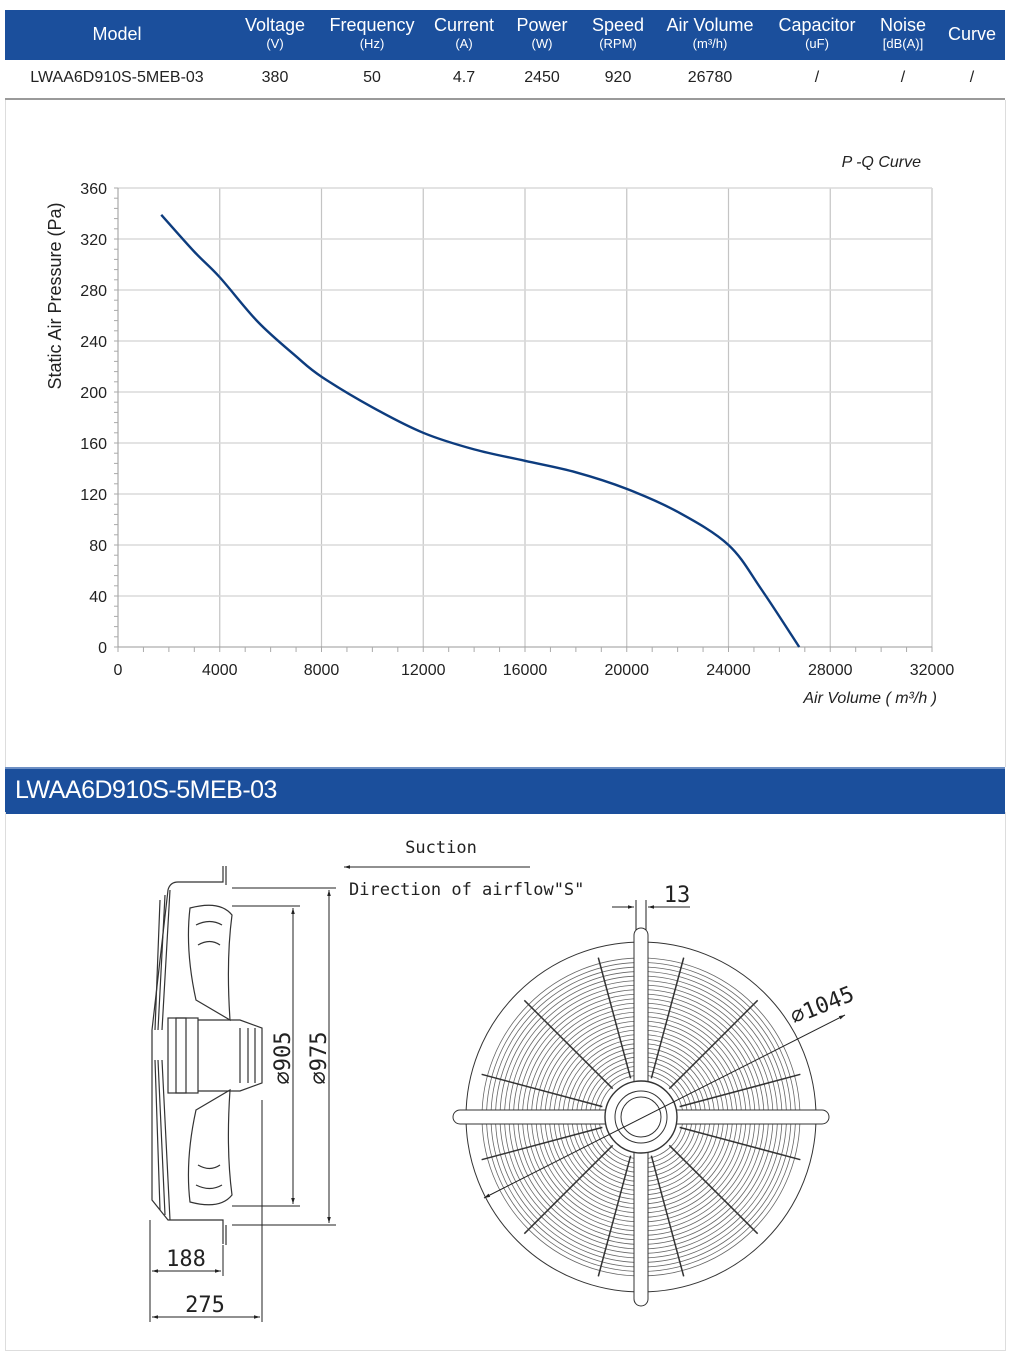  I want to click on front-dimensions, so click(664, 1049).